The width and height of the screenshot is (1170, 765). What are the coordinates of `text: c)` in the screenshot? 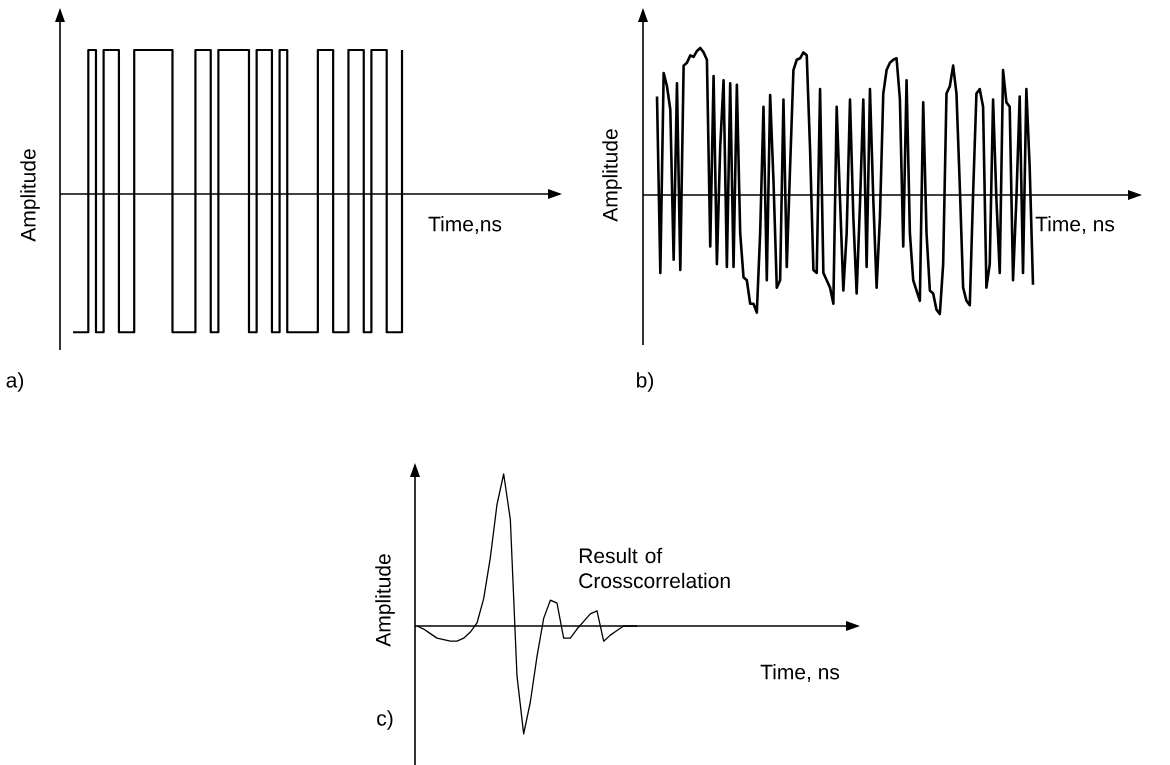 It's located at (385, 720).